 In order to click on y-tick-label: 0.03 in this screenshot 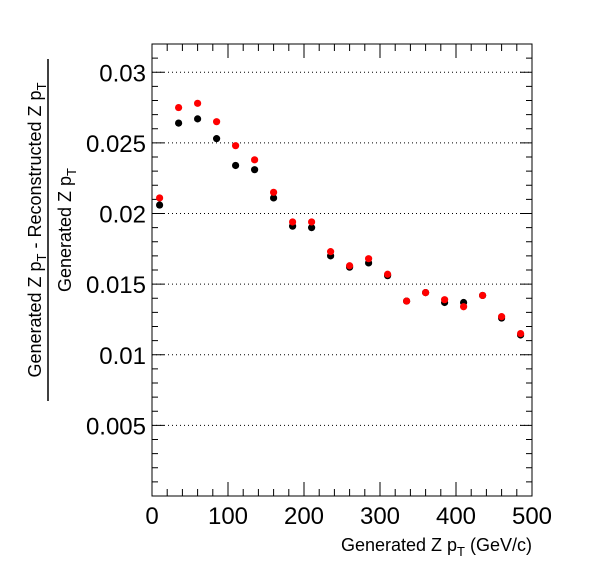, I will do `click(122, 73)`.